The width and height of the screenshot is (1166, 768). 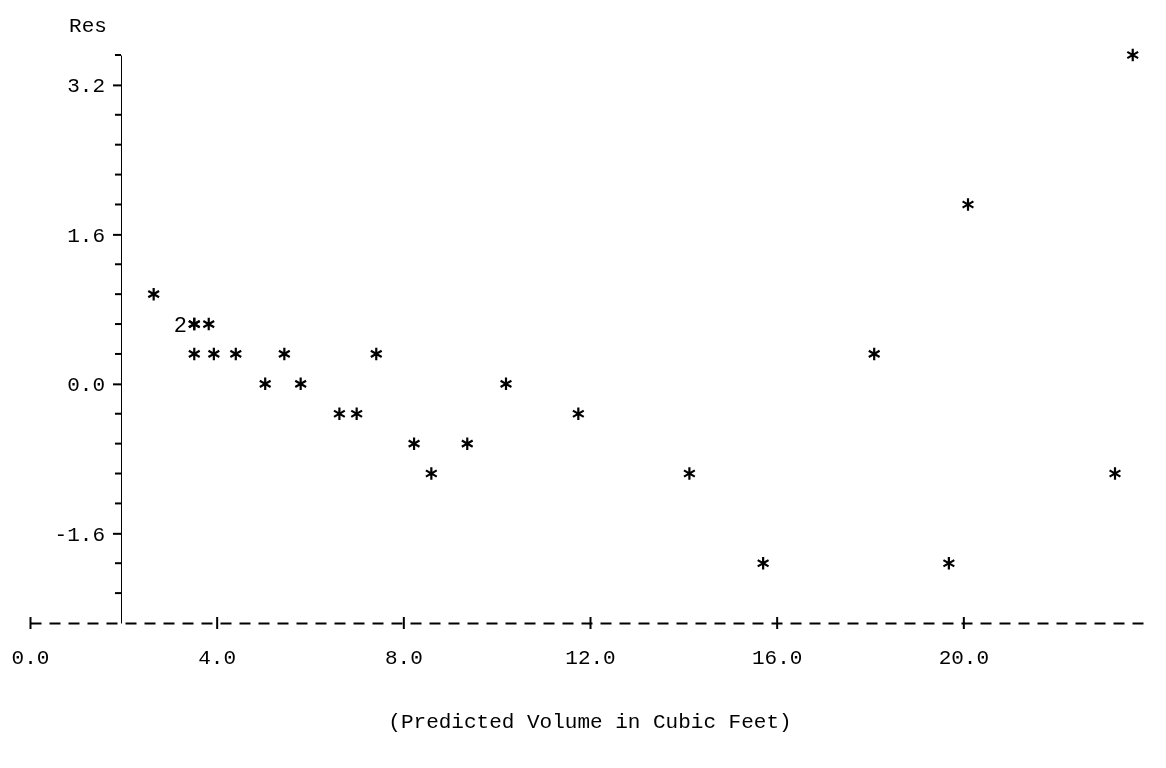 What do you see at coordinates (777, 658) in the screenshot?
I see `x-tick-label: 16.0` at bounding box center [777, 658].